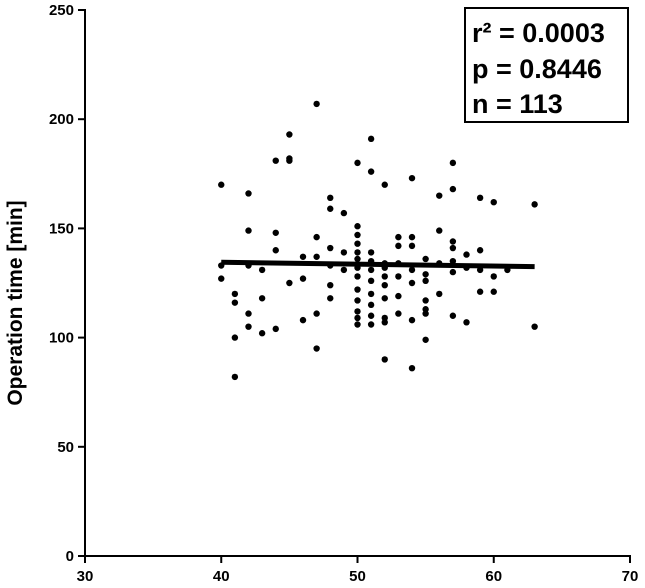  Describe the element at coordinates (65, 447) in the screenshot. I see `y-tick-label: 50` at that location.